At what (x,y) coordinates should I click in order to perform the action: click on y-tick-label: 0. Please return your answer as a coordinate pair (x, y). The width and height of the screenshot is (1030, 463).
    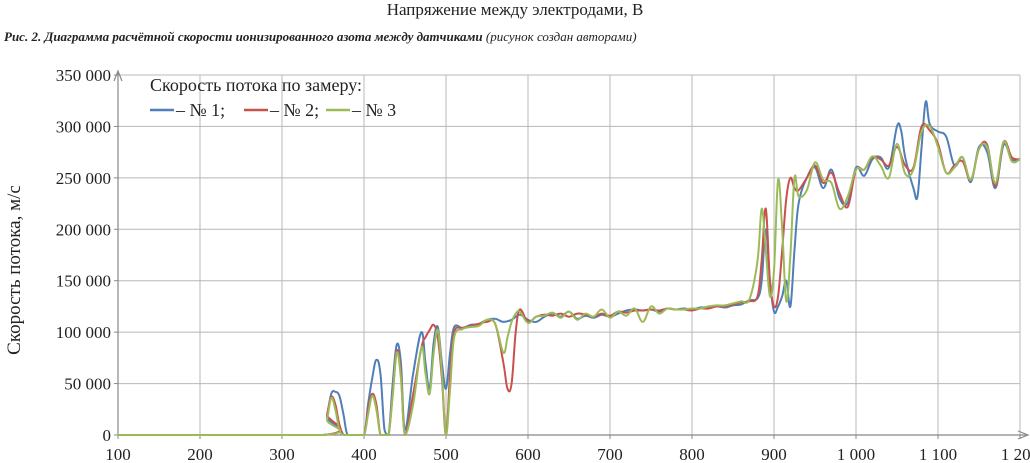
    Looking at the image, I should click on (107, 435).